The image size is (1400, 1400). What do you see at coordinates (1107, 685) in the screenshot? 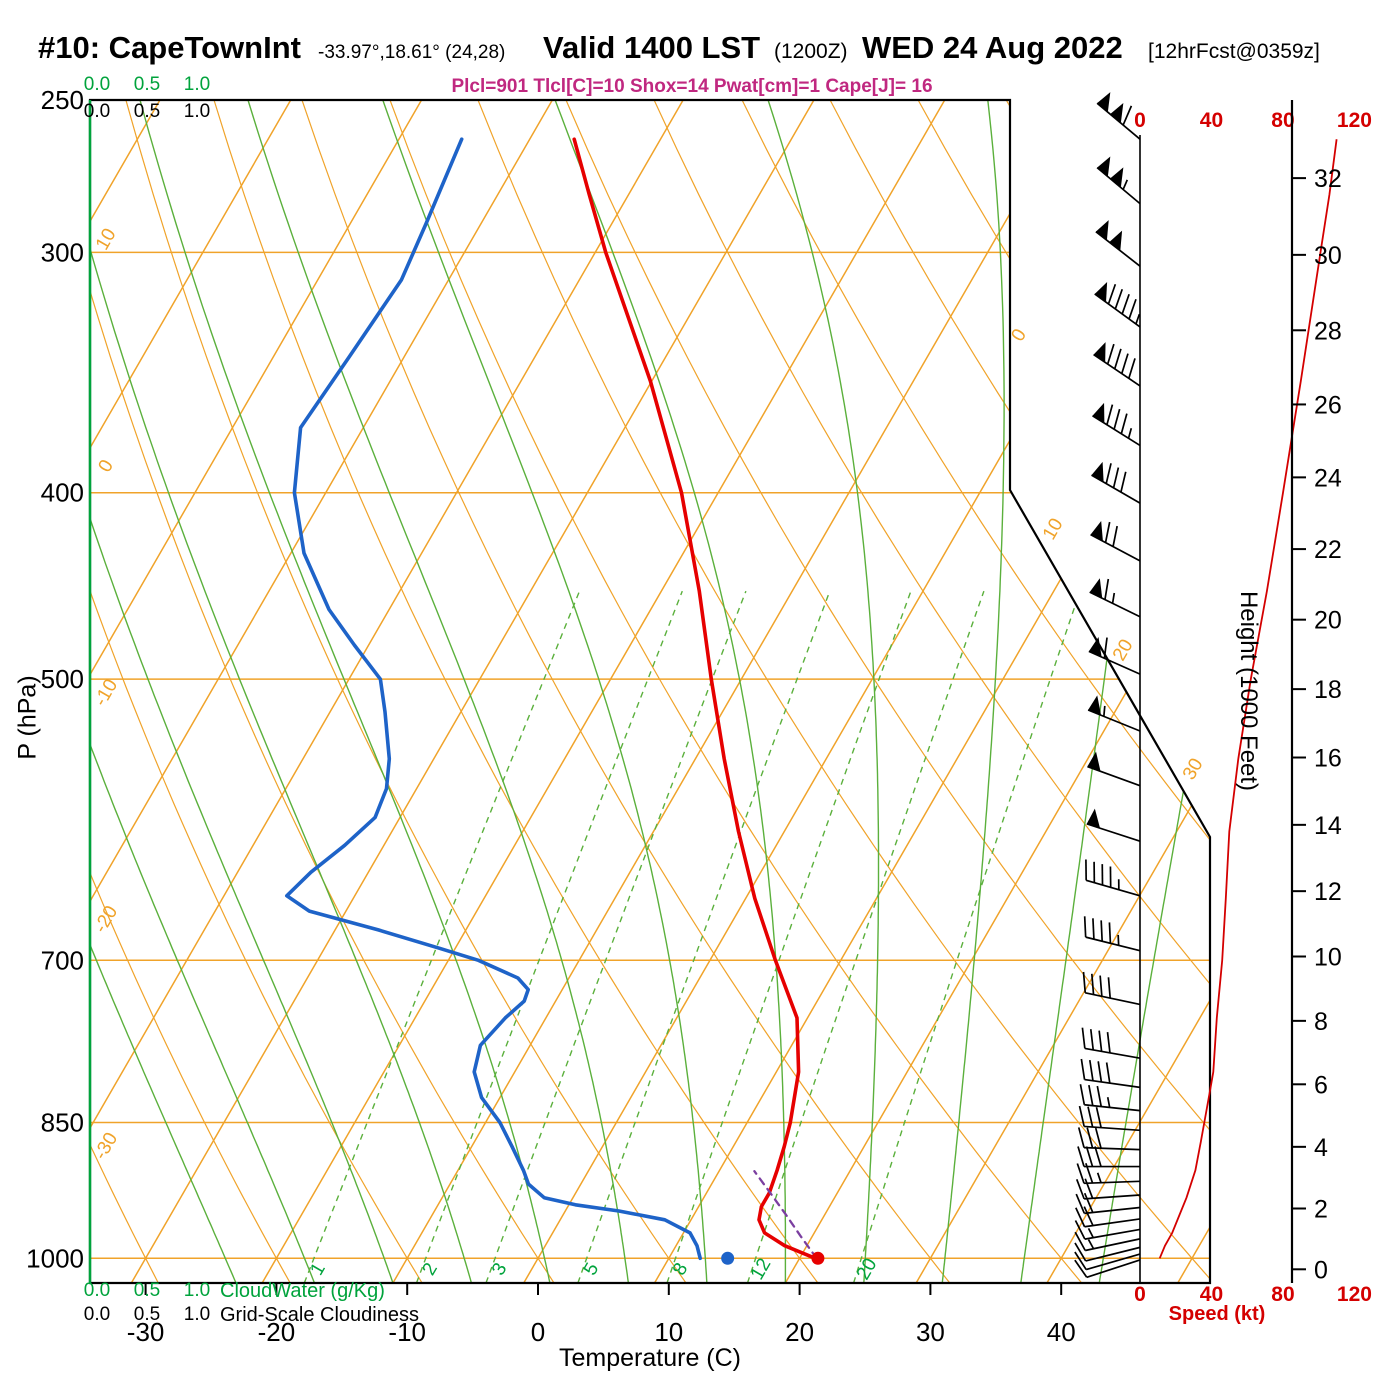
I see `wind-barbs` at bounding box center [1107, 685].